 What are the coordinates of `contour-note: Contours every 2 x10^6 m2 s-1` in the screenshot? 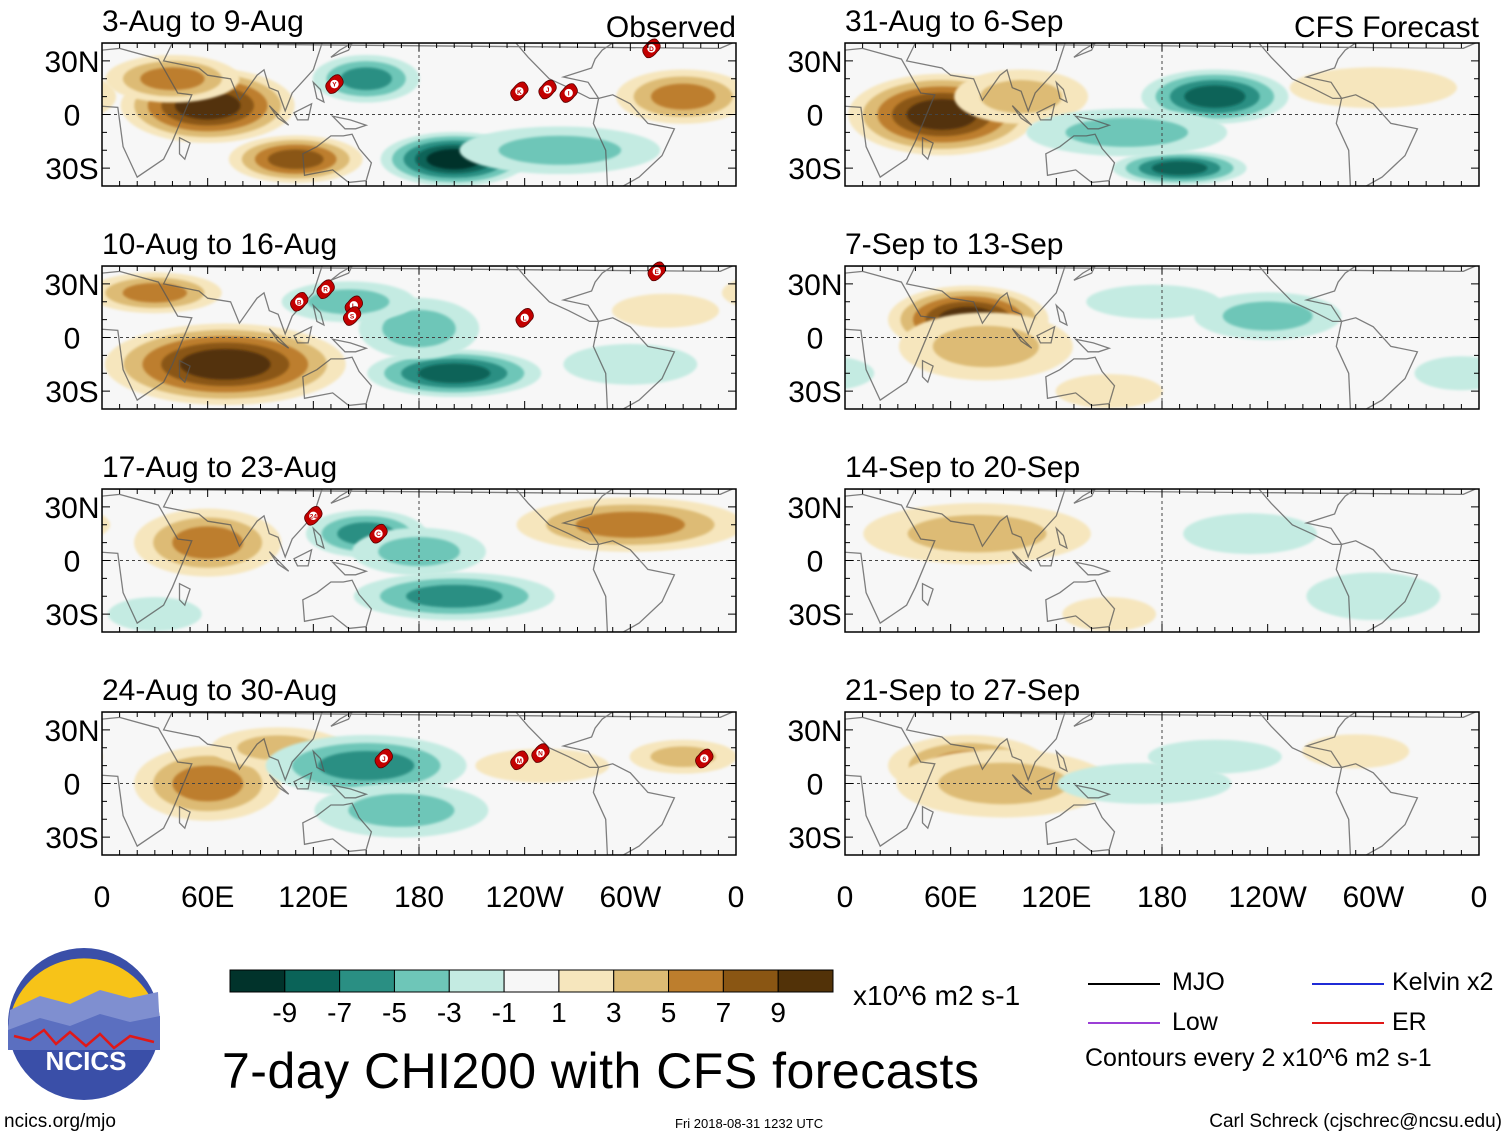 It's located at (1258, 1058).